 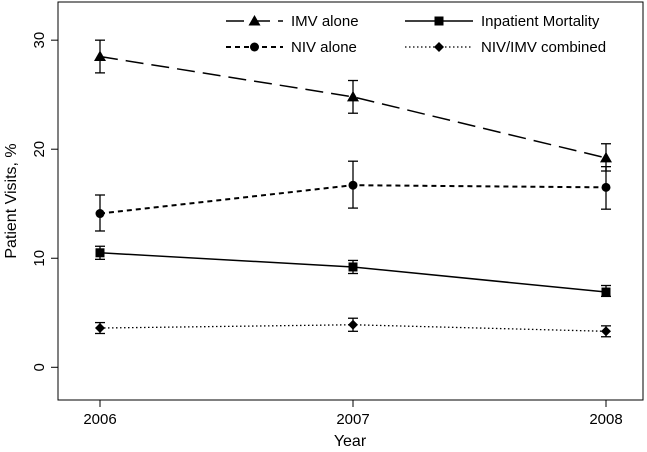 I want to click on y-axis-label: Patient Visits, %, so click(x=11, y=200).